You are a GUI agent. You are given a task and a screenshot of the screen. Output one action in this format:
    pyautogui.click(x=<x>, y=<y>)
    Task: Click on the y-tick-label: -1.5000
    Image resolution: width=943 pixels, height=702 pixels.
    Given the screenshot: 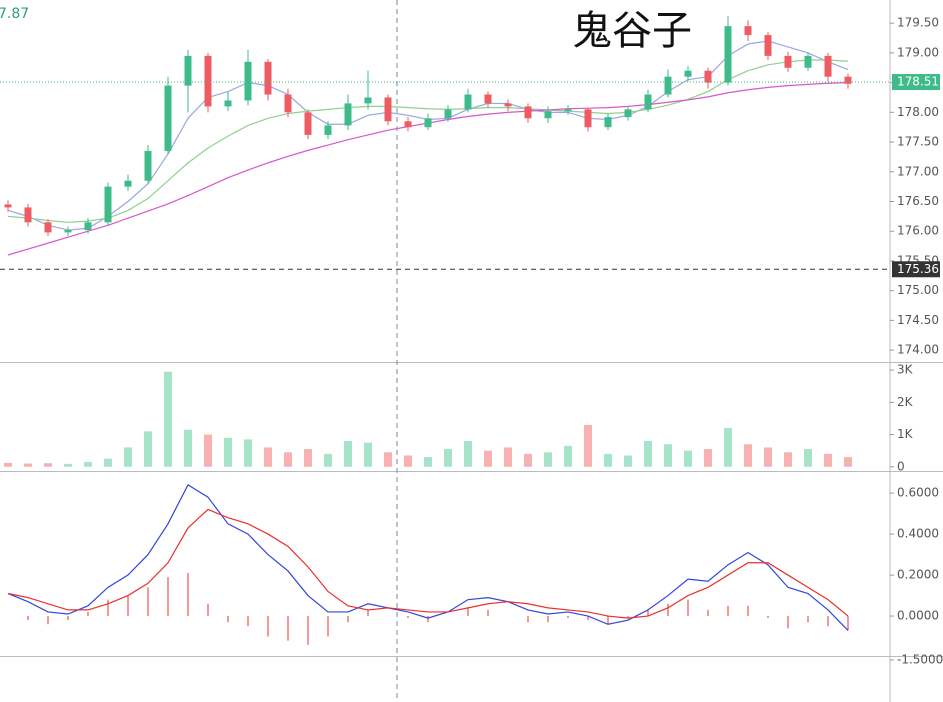 What is the action you would take?
    pyautogui.click(x=920, y=660)
    